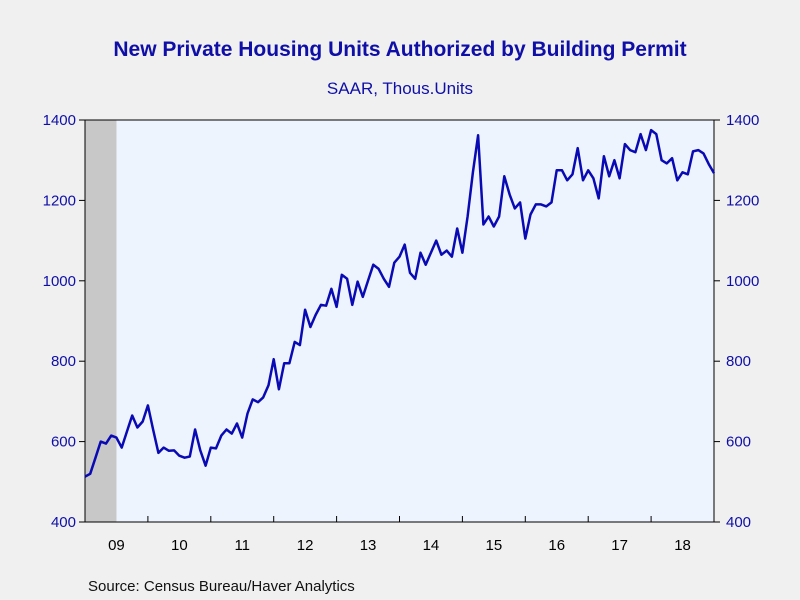  Describe the element at coordinates (738, 442) in the screenshot. I see `y-tick-label-right: 600` at that location.